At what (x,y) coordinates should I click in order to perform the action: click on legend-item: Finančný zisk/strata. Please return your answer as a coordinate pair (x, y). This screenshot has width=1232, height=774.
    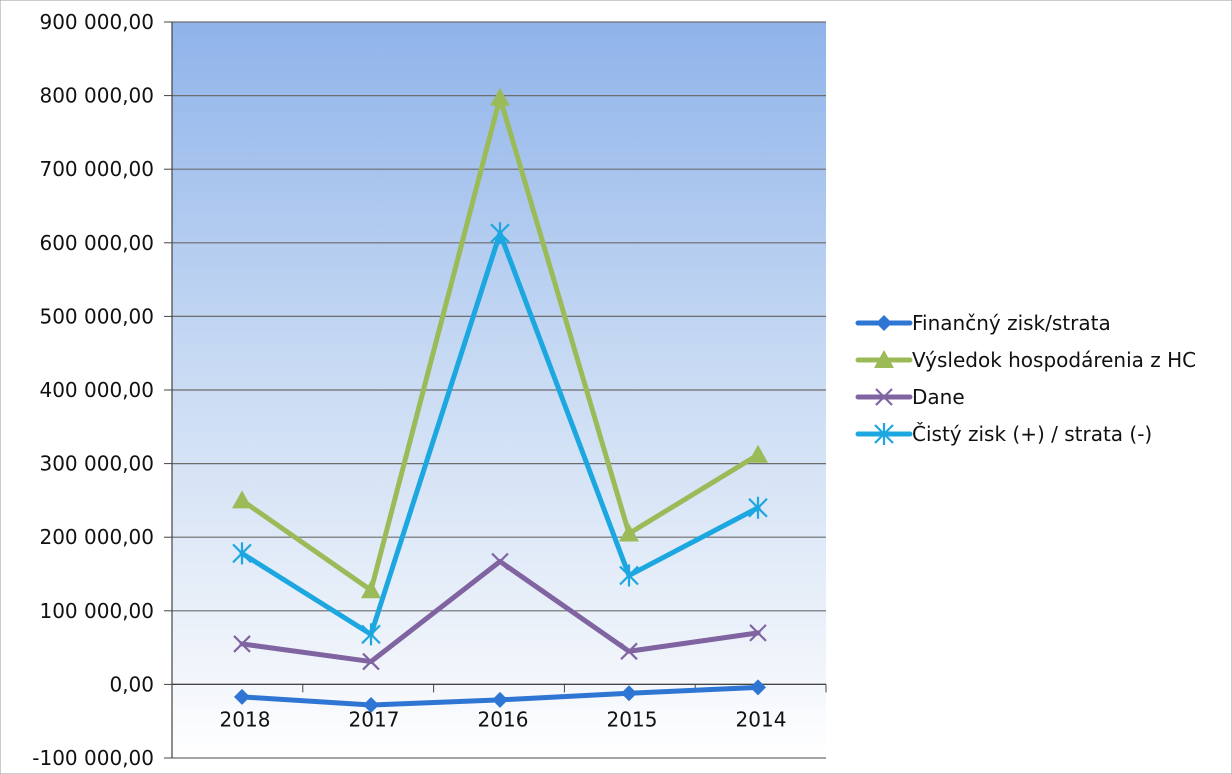
    Looking at the image, I should click on (983, 323).